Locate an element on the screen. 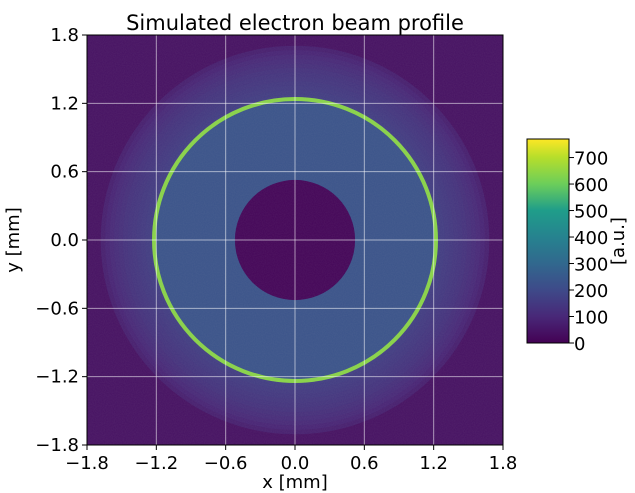 This screenshot has height=493, width=635. chart-title: Simulated electron beam profile is located at coordinates (295, 23).